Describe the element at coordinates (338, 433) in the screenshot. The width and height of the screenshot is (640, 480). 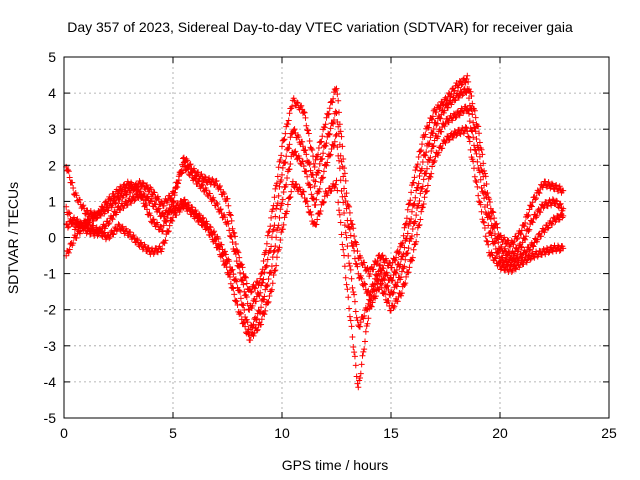
I see `x-tick-labels: 0 5 10 15 20 25` at that location.